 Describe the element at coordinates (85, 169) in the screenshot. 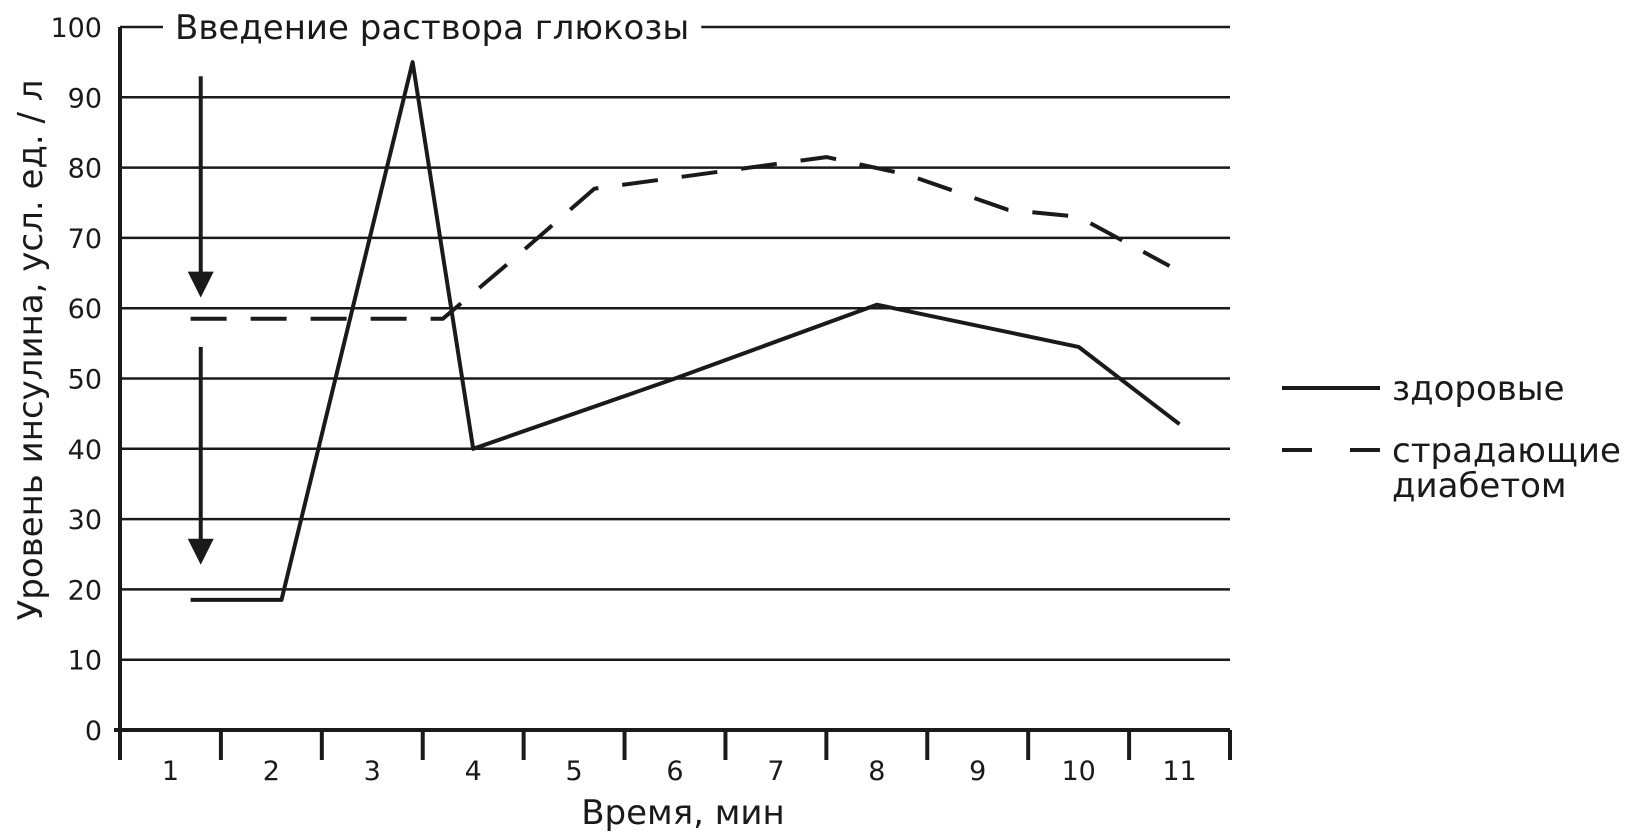

I see `y-tick-label-80: 80` at that location.